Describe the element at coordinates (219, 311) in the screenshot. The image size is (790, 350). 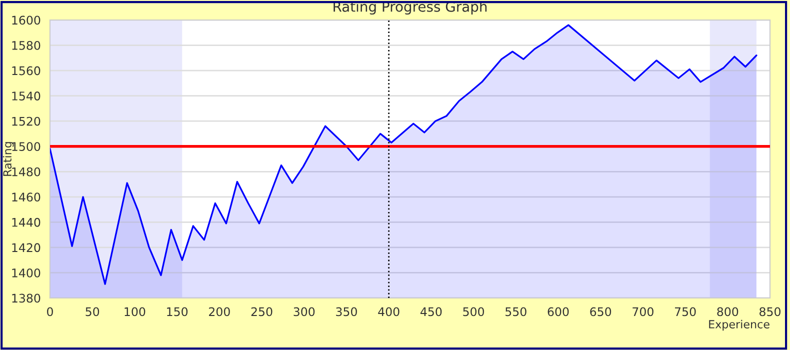
I see `x-tick-label: 200` at that location.